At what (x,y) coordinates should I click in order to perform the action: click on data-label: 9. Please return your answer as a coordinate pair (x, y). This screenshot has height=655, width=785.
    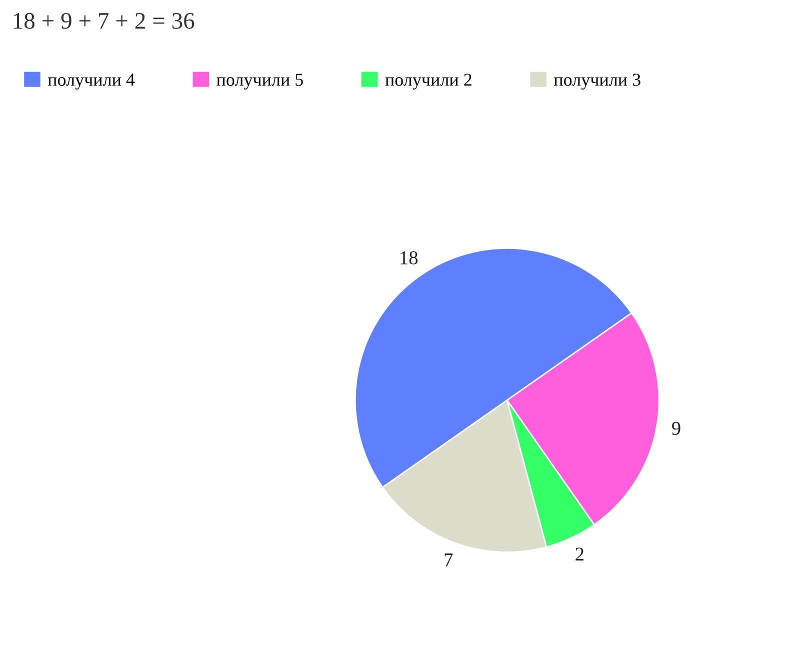
    Looking at the image, I should click on (676, 428).